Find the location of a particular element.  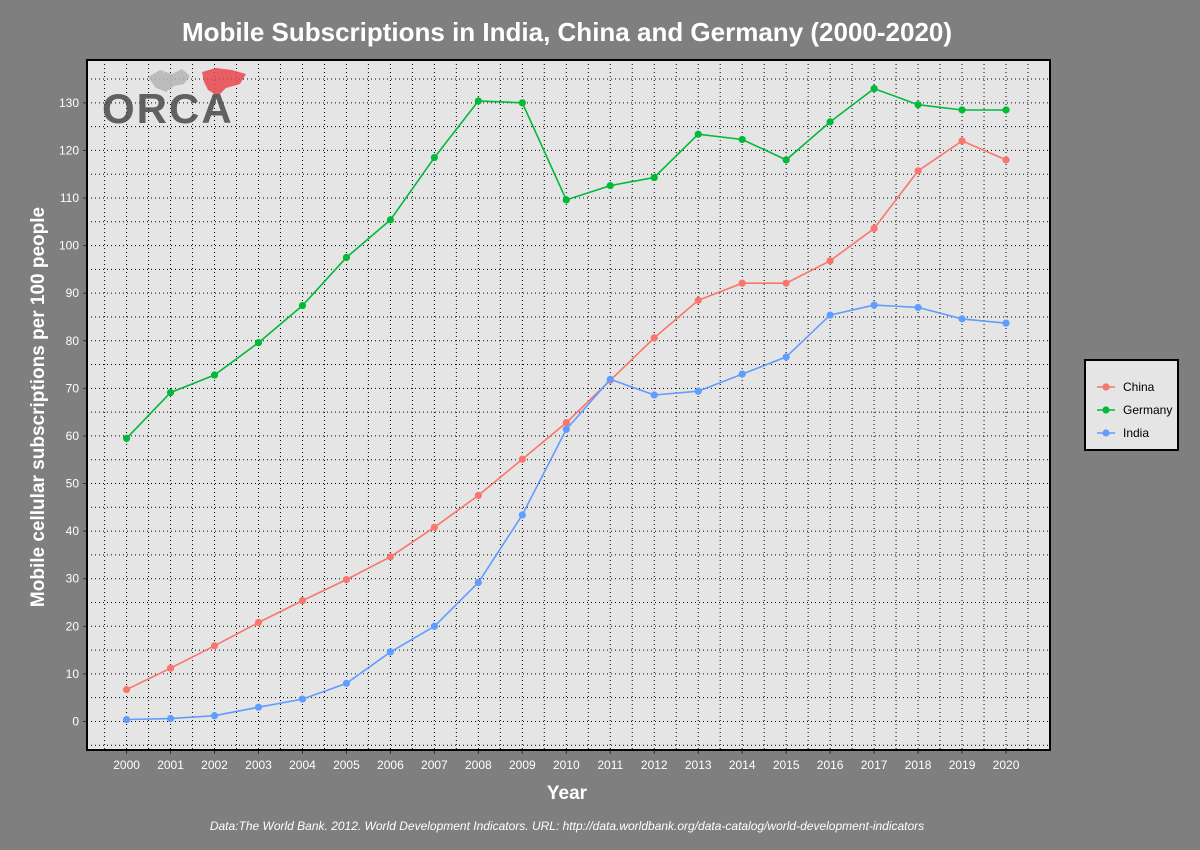

y-tick-label: 130 is located at coordinates (69, 103).